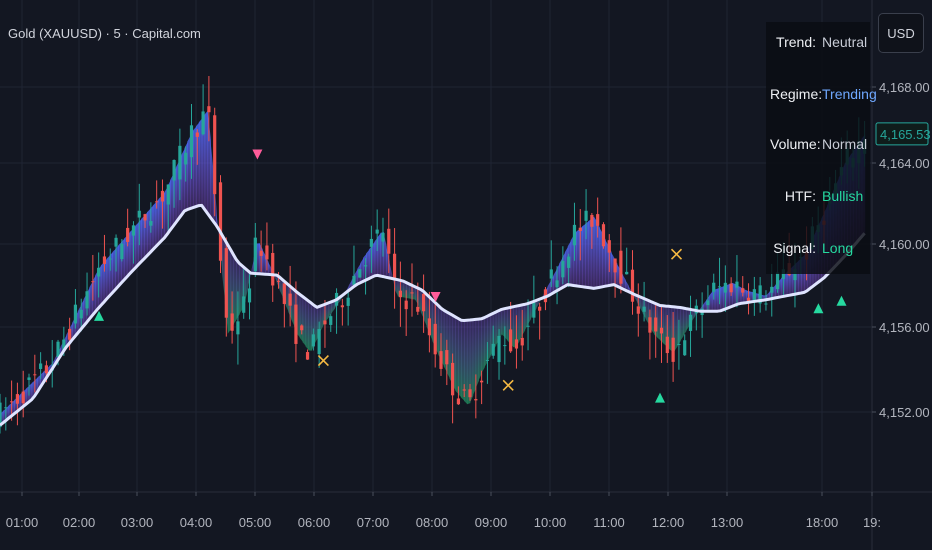 The height and width of the screenshot is (550, 932). What do you see at coordinates (668, 522) in the screenshot?
I see `x-tick-label: 12:00` at bounding box center [668, 522].